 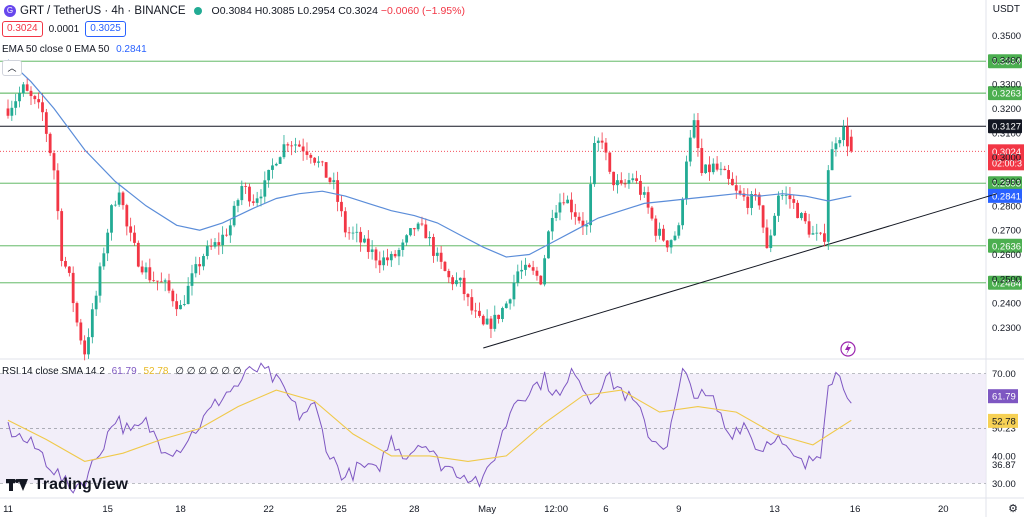 I want to click on rsi-value-label: 61.79, so click(x=1004, y=397).